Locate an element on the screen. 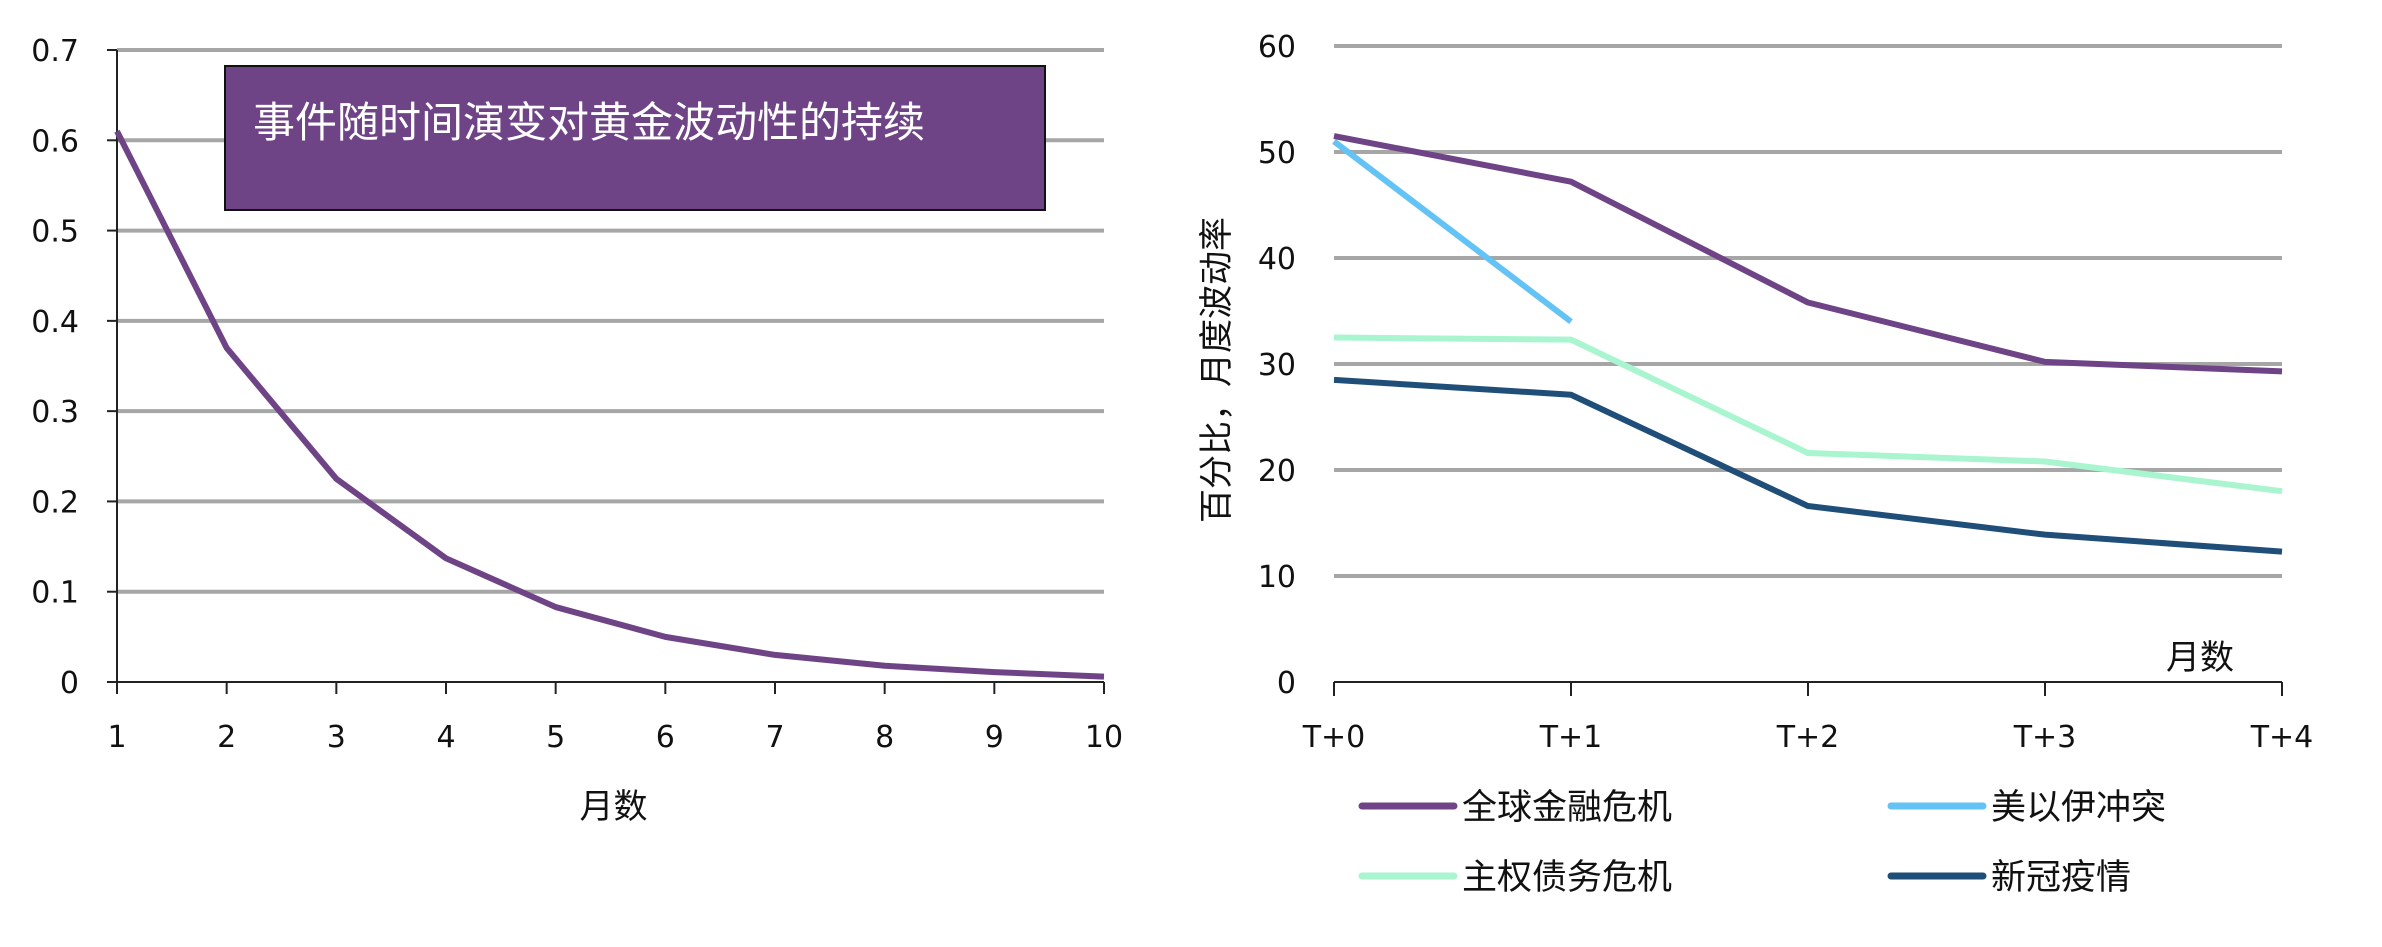  y-tick-label: 10 is located at coordinates (1277, 577).